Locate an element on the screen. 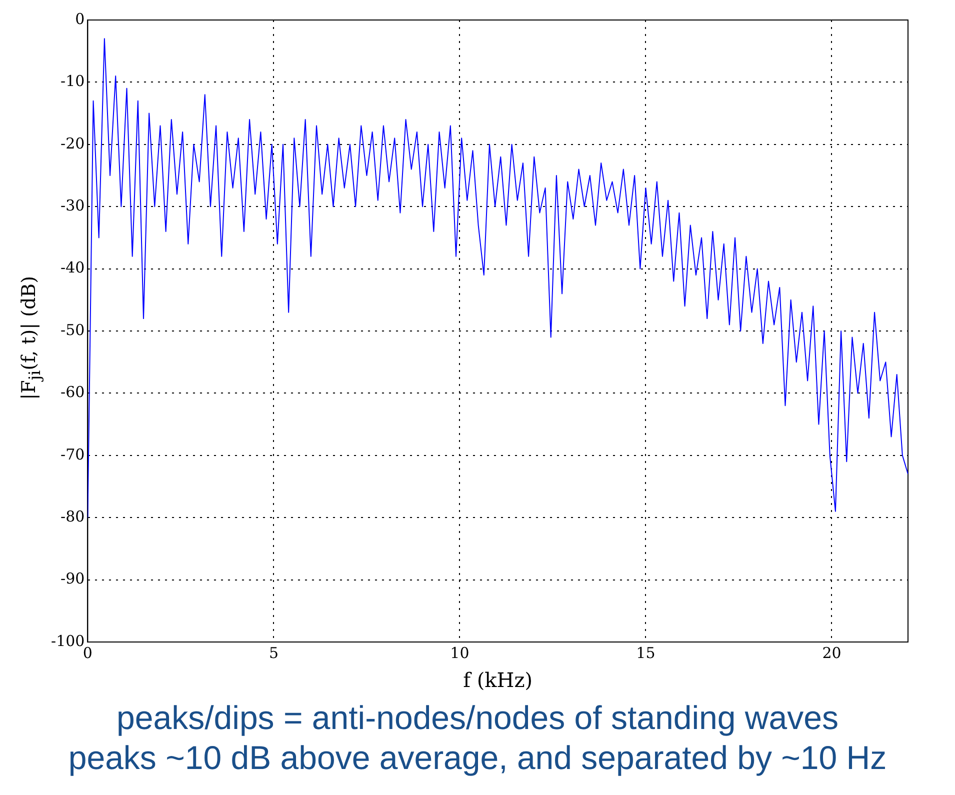 This screenshot has width=955, height=795. x-tick-label: 20 is located at coordinates (832, 653).